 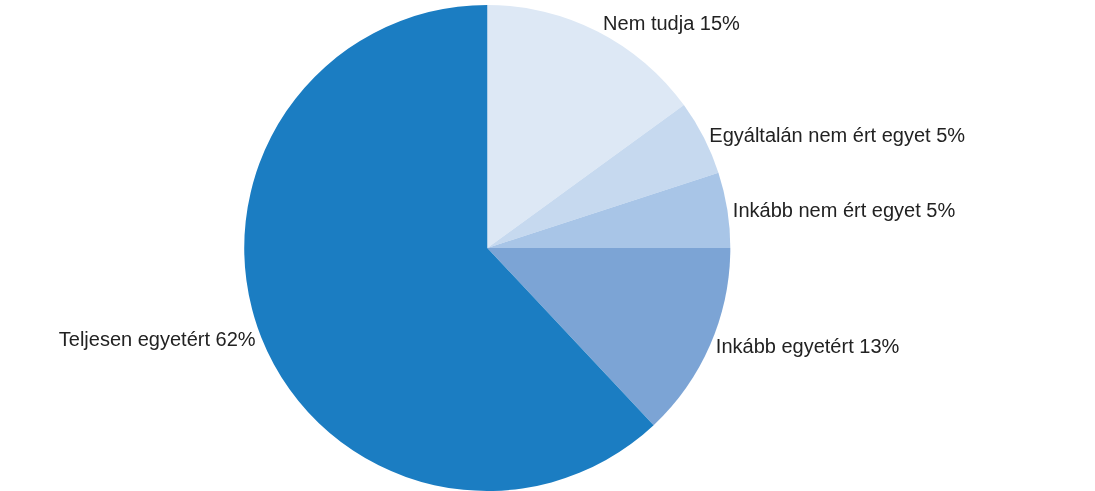 I want to click on slice-label: Nem tudja 15%, so click(x=672, y=22).